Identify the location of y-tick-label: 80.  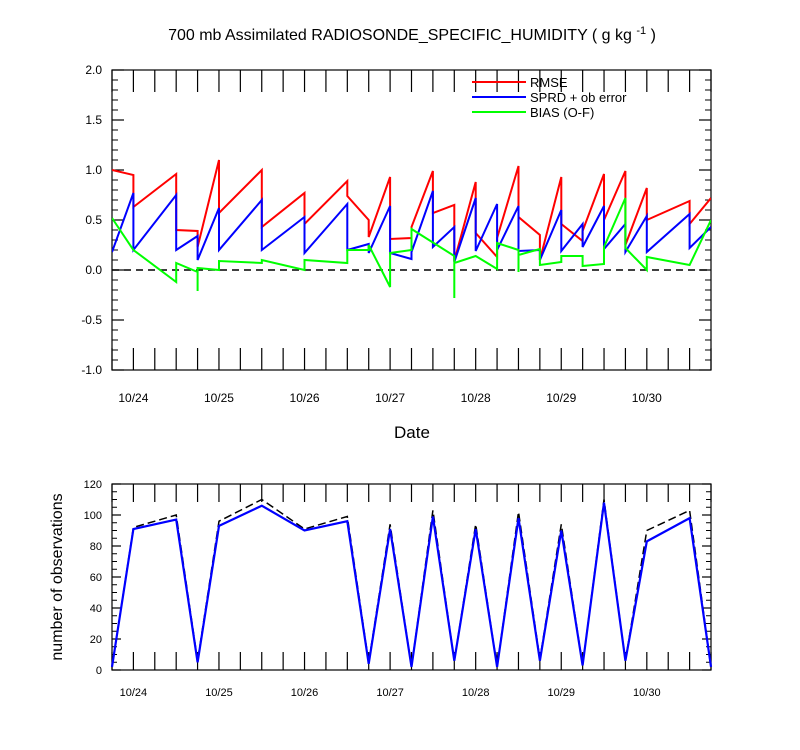
(96, 547).